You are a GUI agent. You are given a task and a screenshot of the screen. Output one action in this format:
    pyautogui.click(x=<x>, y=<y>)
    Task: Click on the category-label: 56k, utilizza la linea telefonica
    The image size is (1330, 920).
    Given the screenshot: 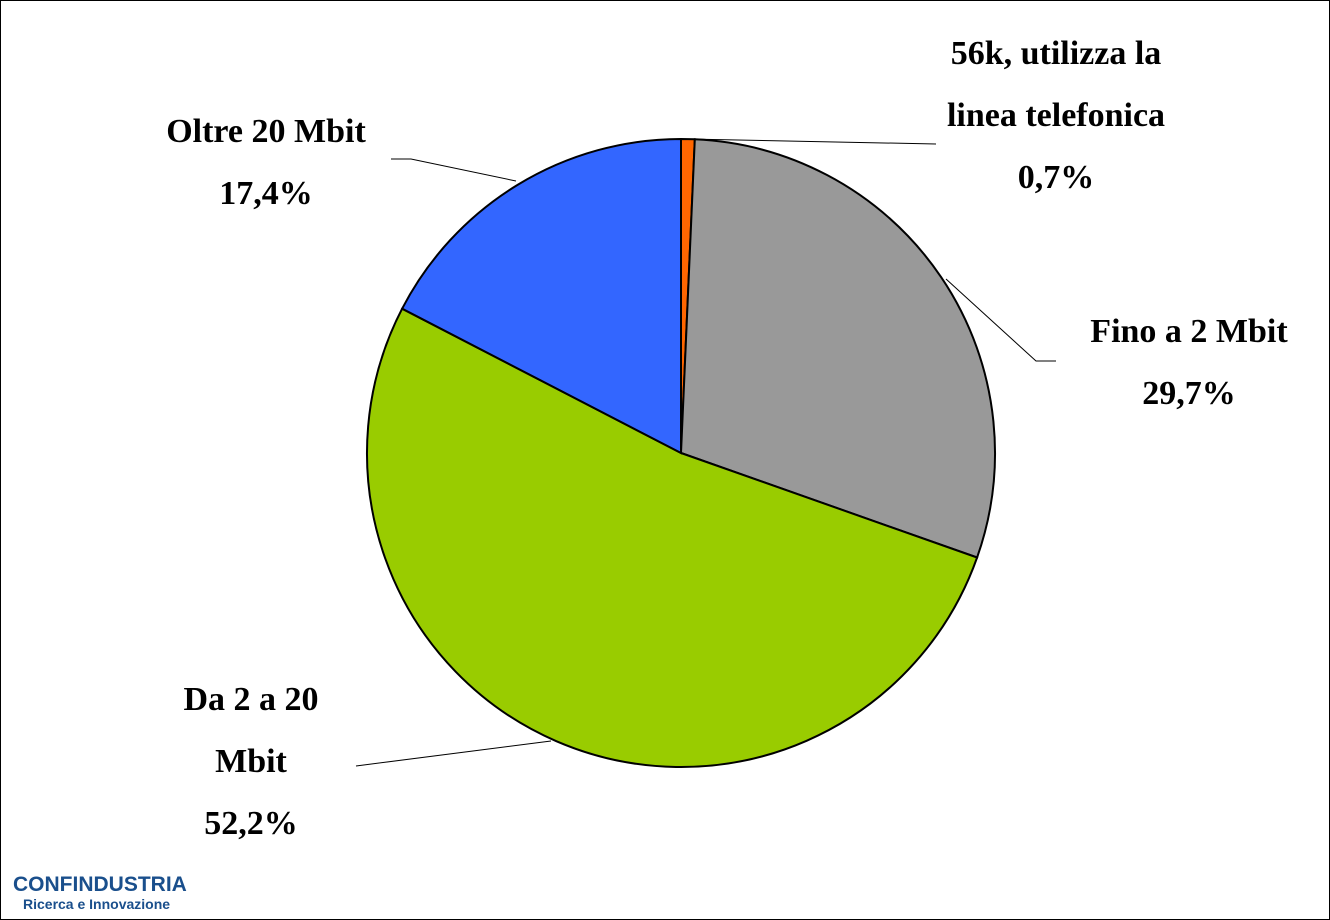 What is the action you would take?
    pyautogui.click(x=1056, y=84)
    